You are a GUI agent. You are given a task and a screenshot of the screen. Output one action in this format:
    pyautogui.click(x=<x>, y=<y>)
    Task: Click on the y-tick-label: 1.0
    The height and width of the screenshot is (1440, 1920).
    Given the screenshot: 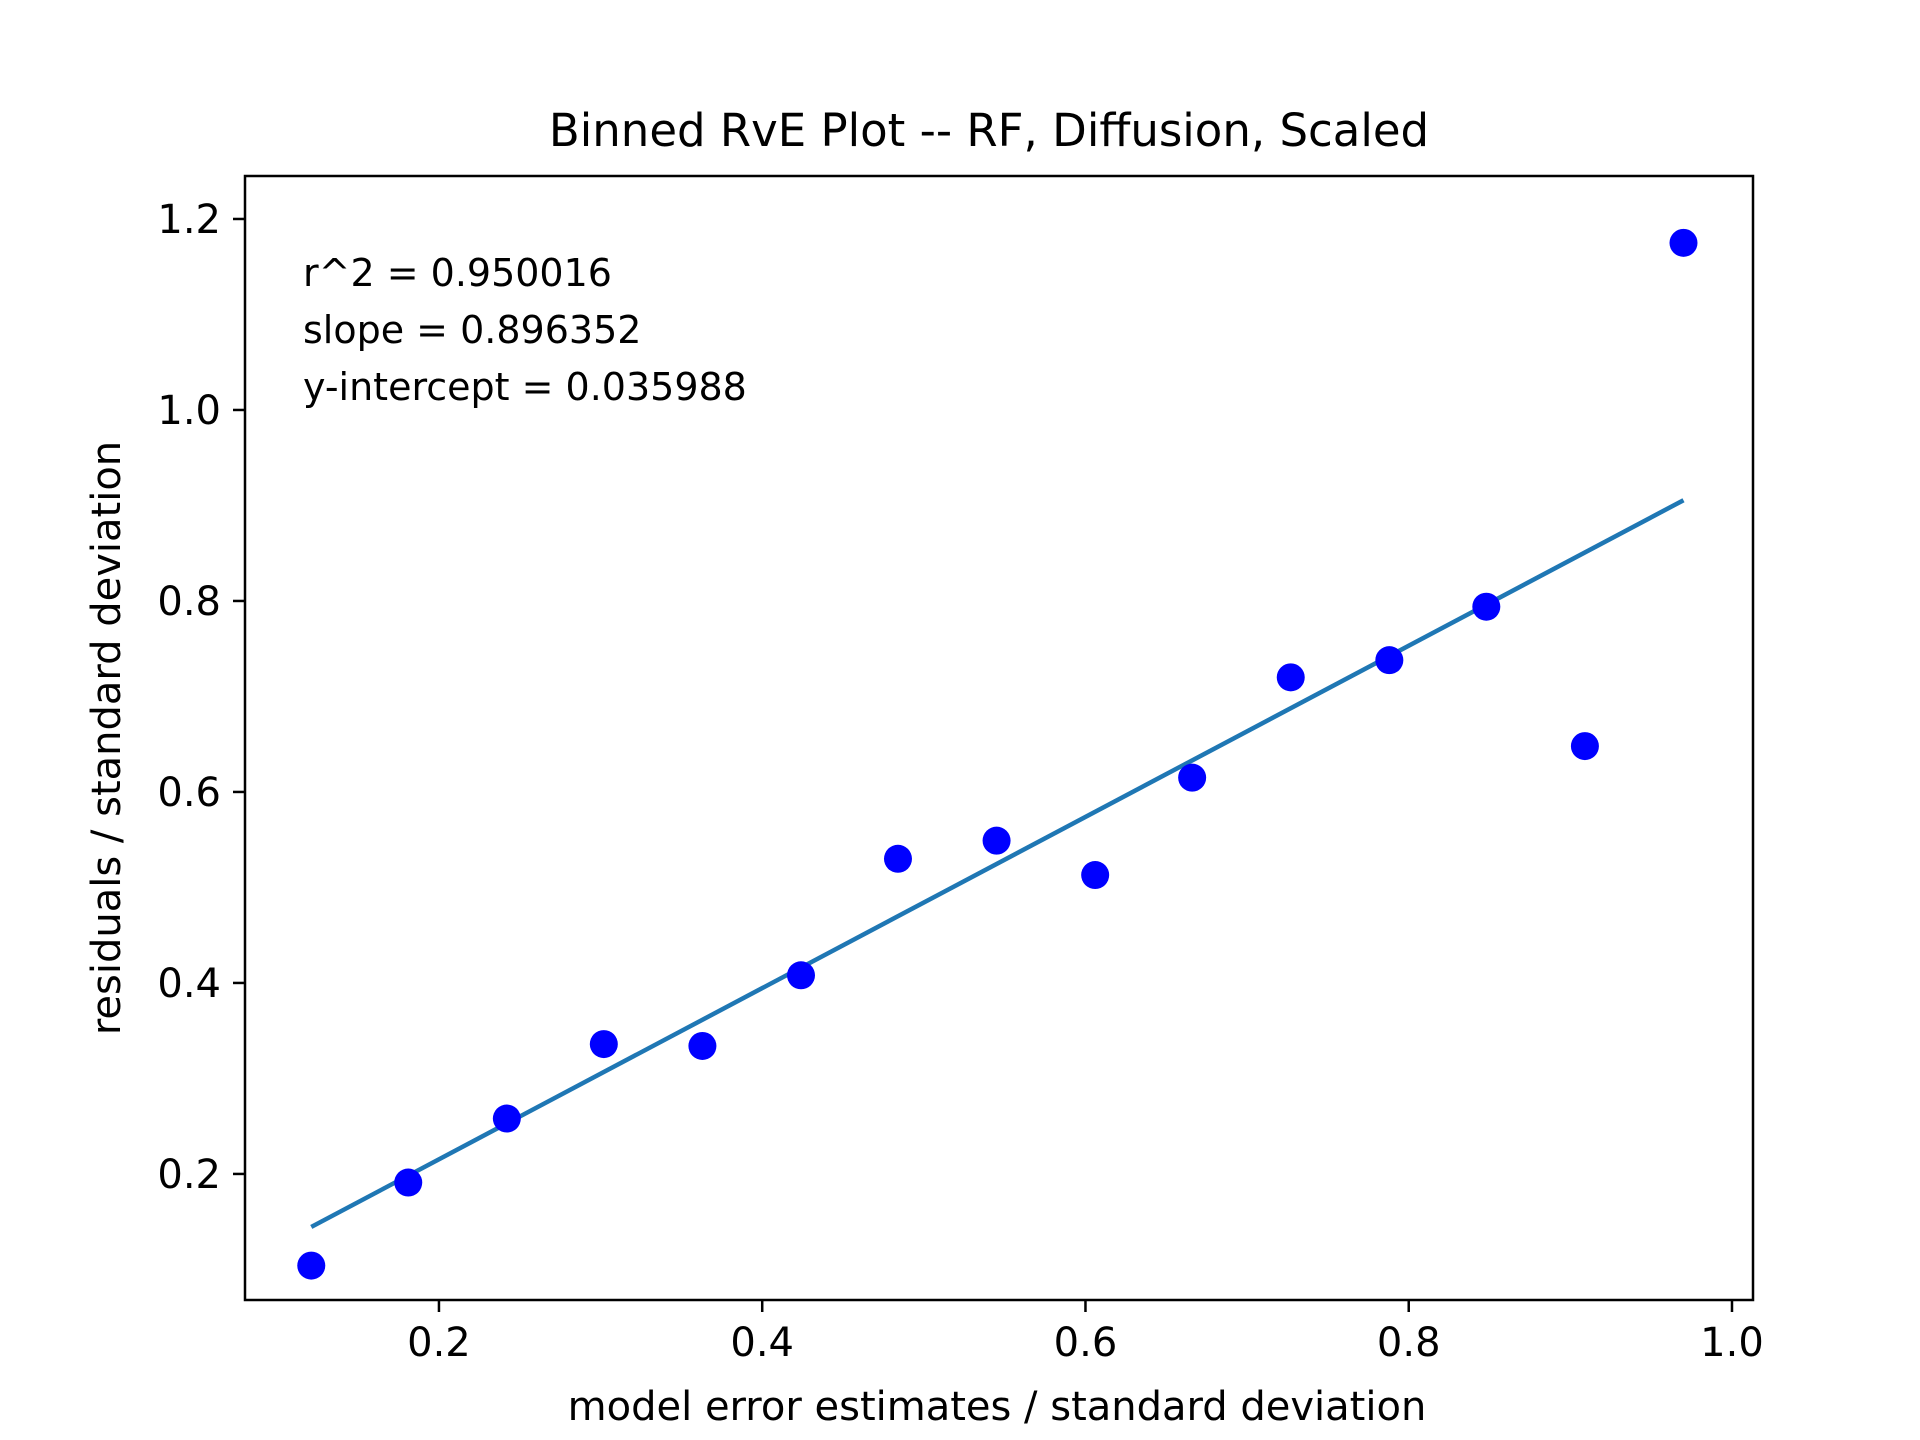 What is the action you would take?
    pyautogui.click(x=189, y=411)
    